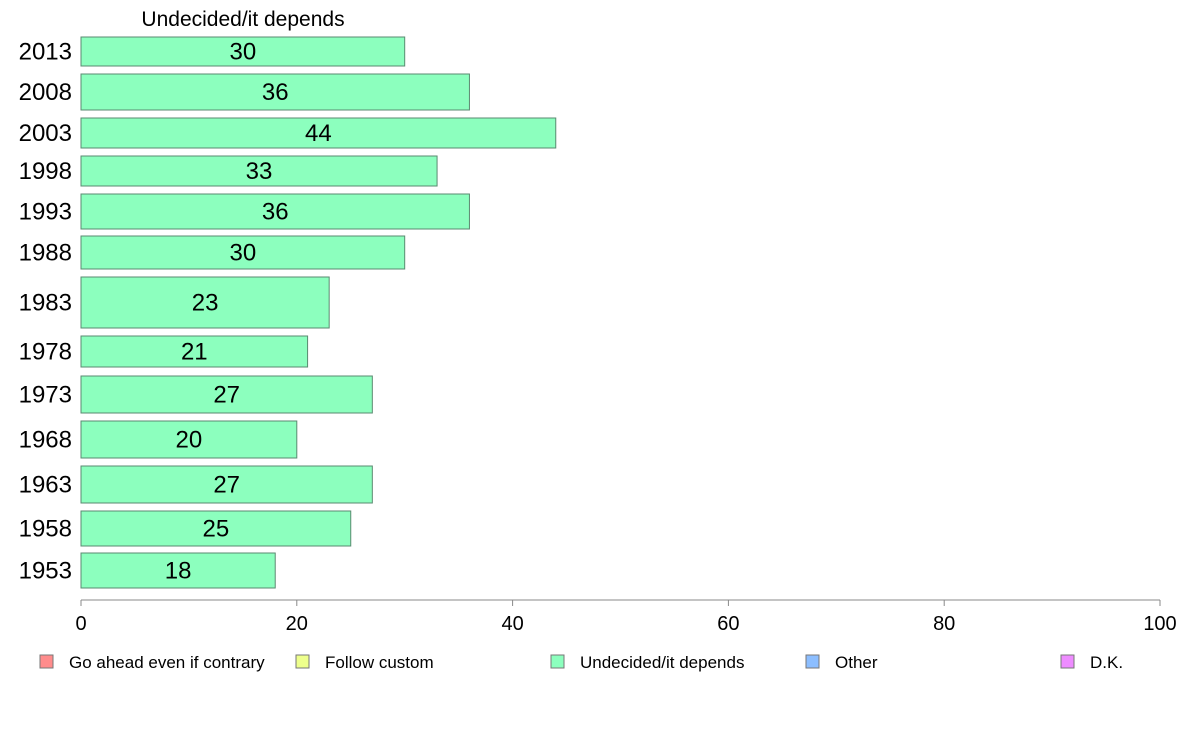  Describe the element at coordinates (167, 662) in the screenshot. I see `legend-label-go-ahead-even-if-contrary: Go ahead even if contrary` at that location.